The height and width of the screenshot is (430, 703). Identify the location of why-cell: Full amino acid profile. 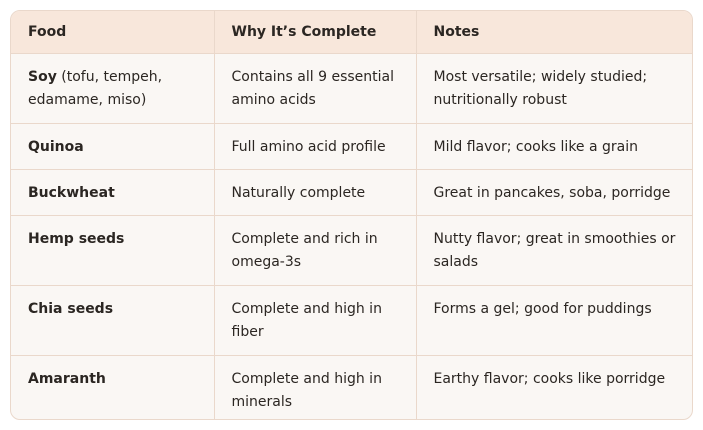
(315, 146).